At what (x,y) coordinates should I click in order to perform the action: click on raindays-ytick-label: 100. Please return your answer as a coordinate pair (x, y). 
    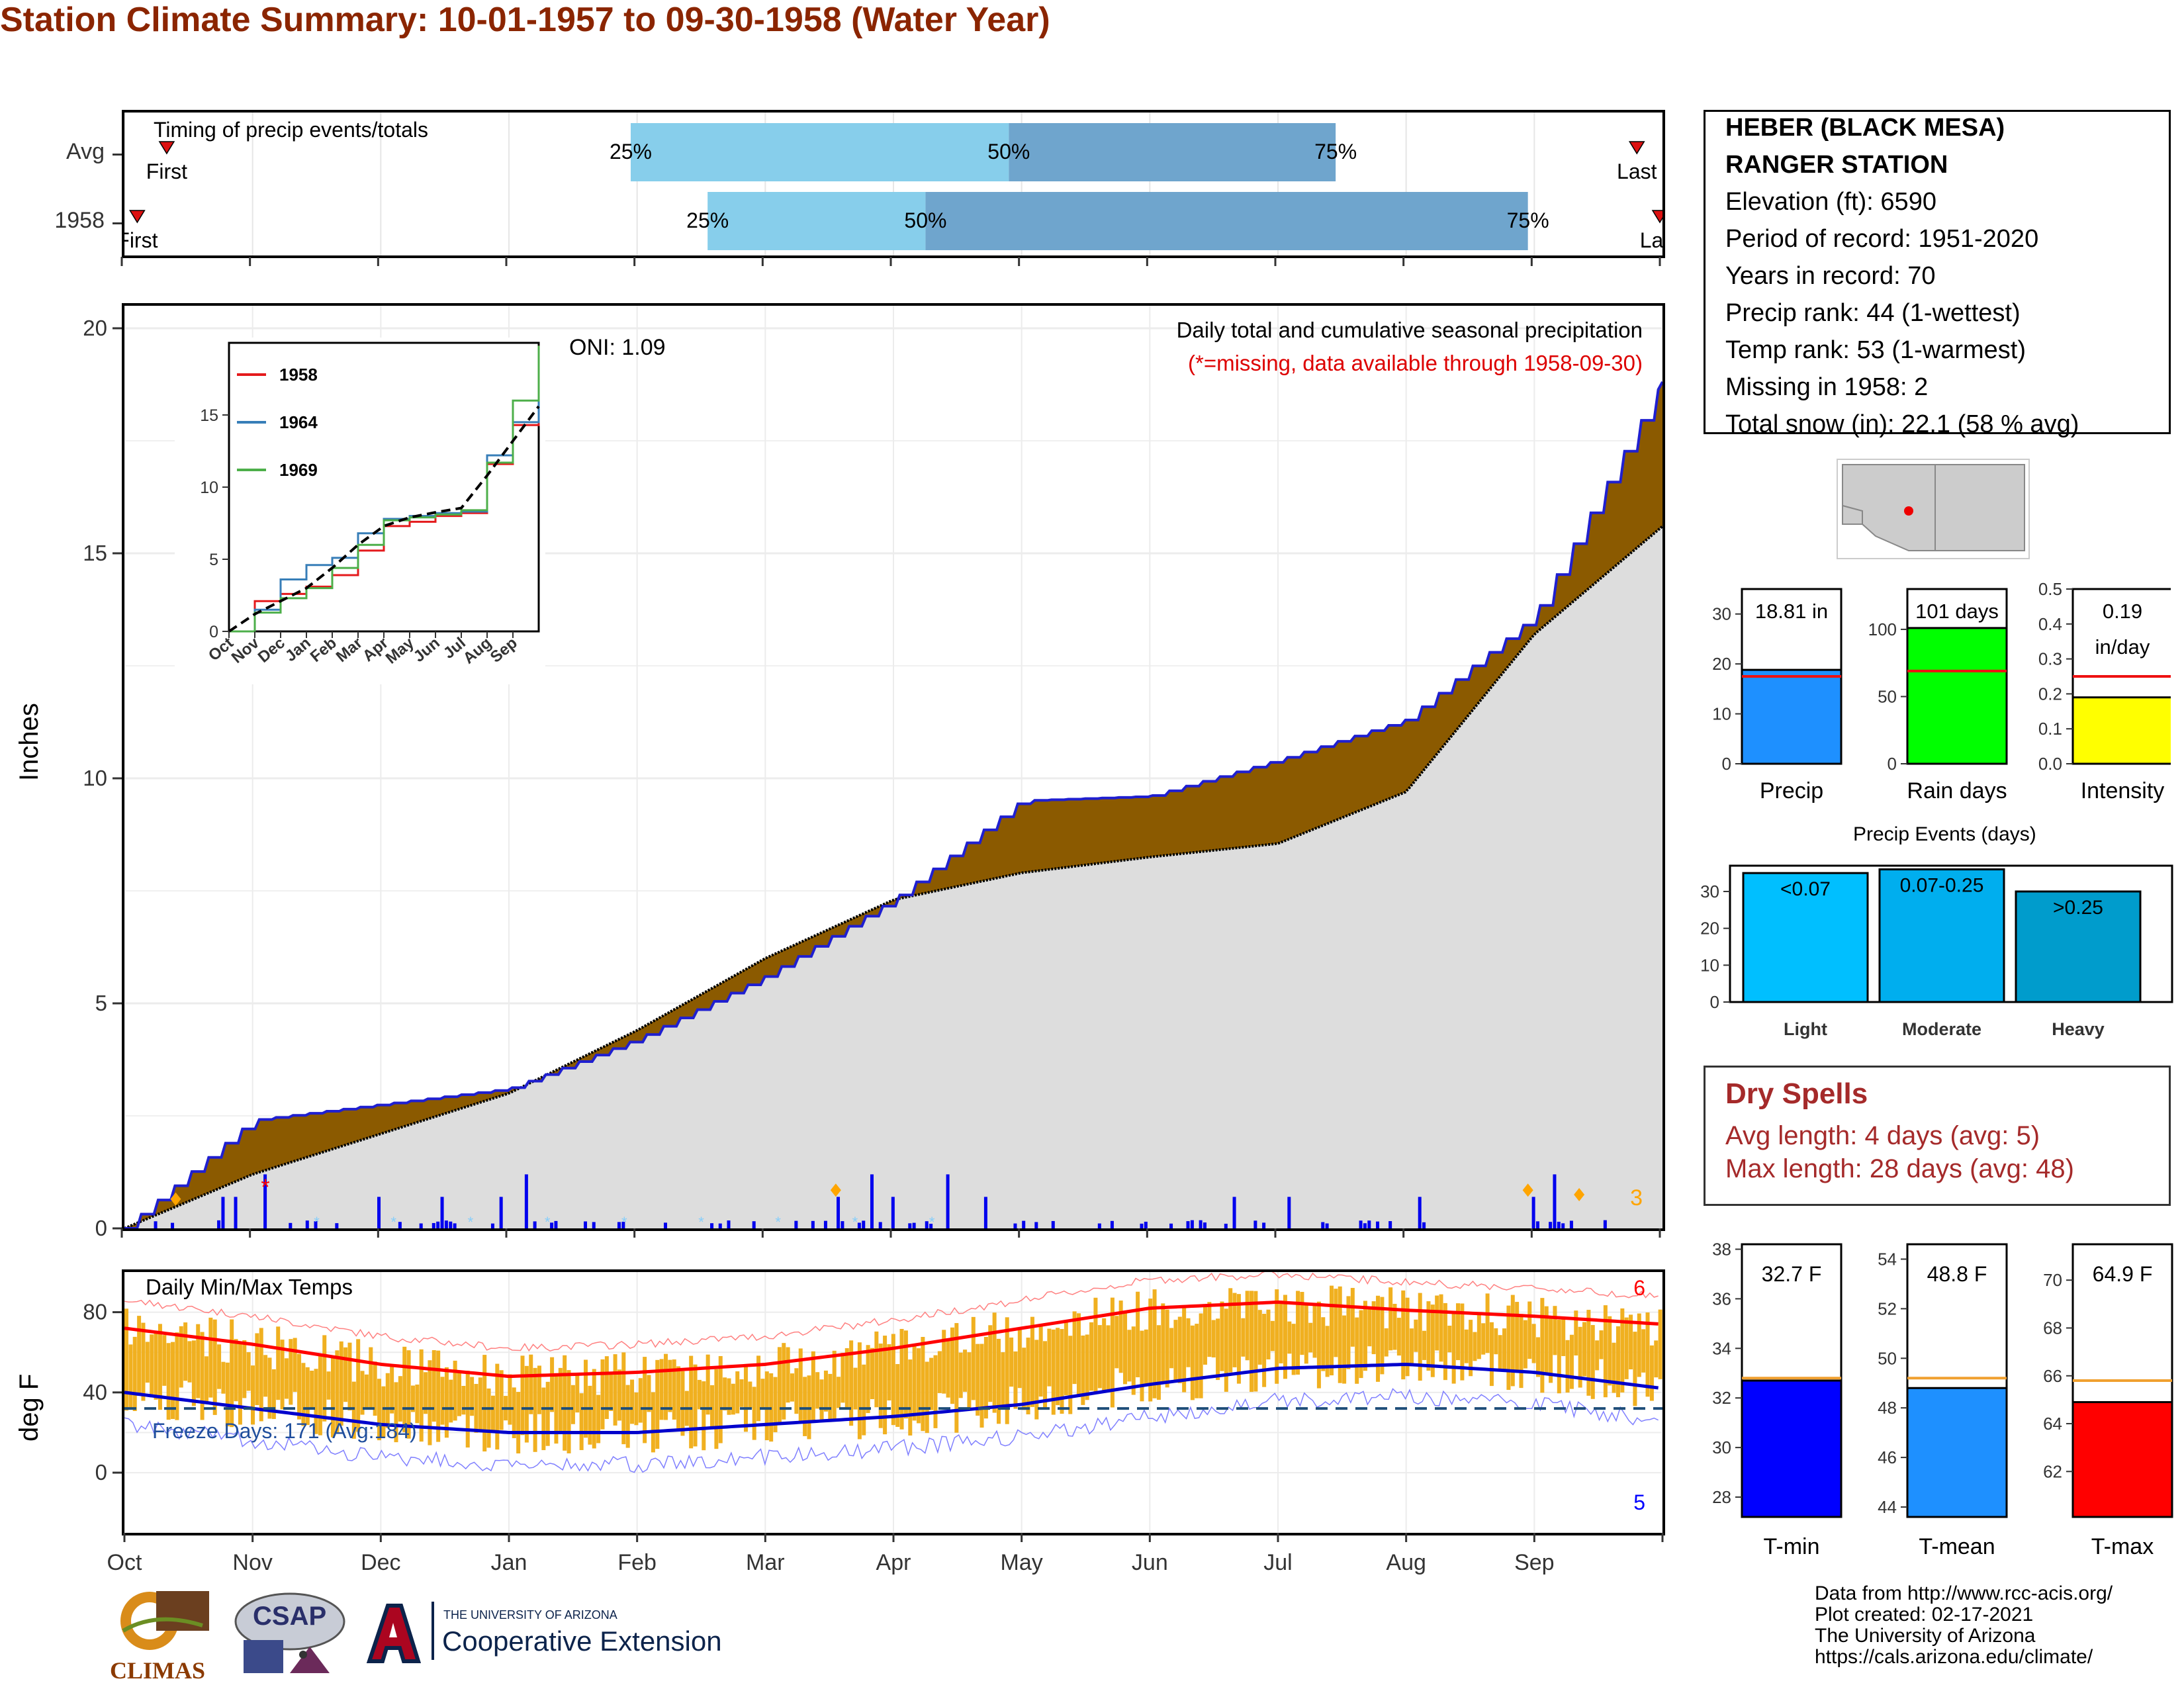
    Looking at the image, I should click on (1883, 629).